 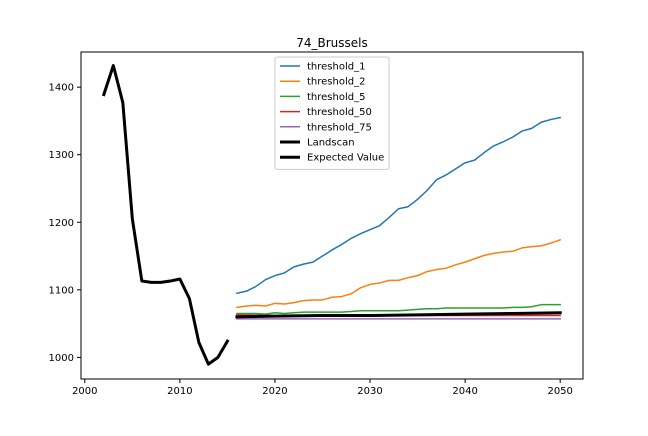 I want to click on legend-entry: threshold_50, so click(x=339, y=112).